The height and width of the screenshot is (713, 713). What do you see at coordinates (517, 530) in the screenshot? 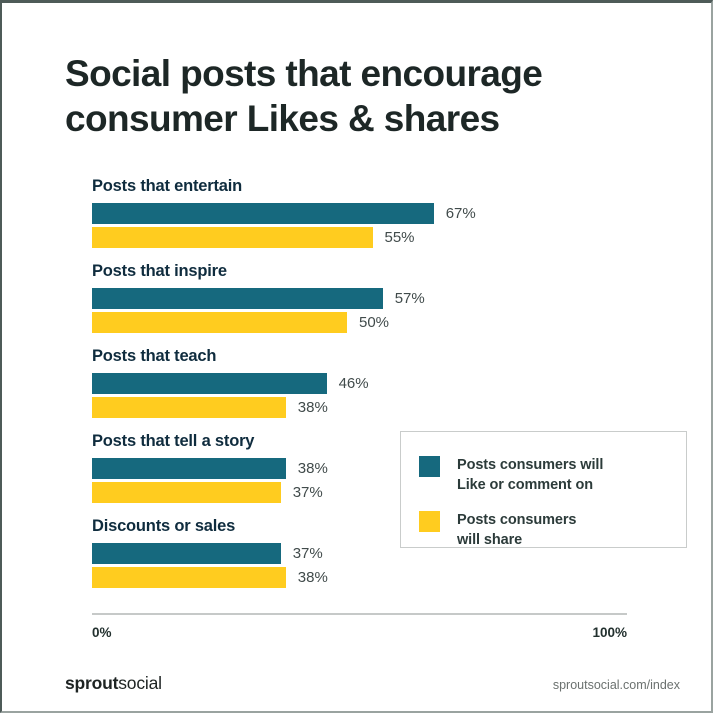
I see `legend-label: Posts consumers will share` at bounding box center [517, 530].